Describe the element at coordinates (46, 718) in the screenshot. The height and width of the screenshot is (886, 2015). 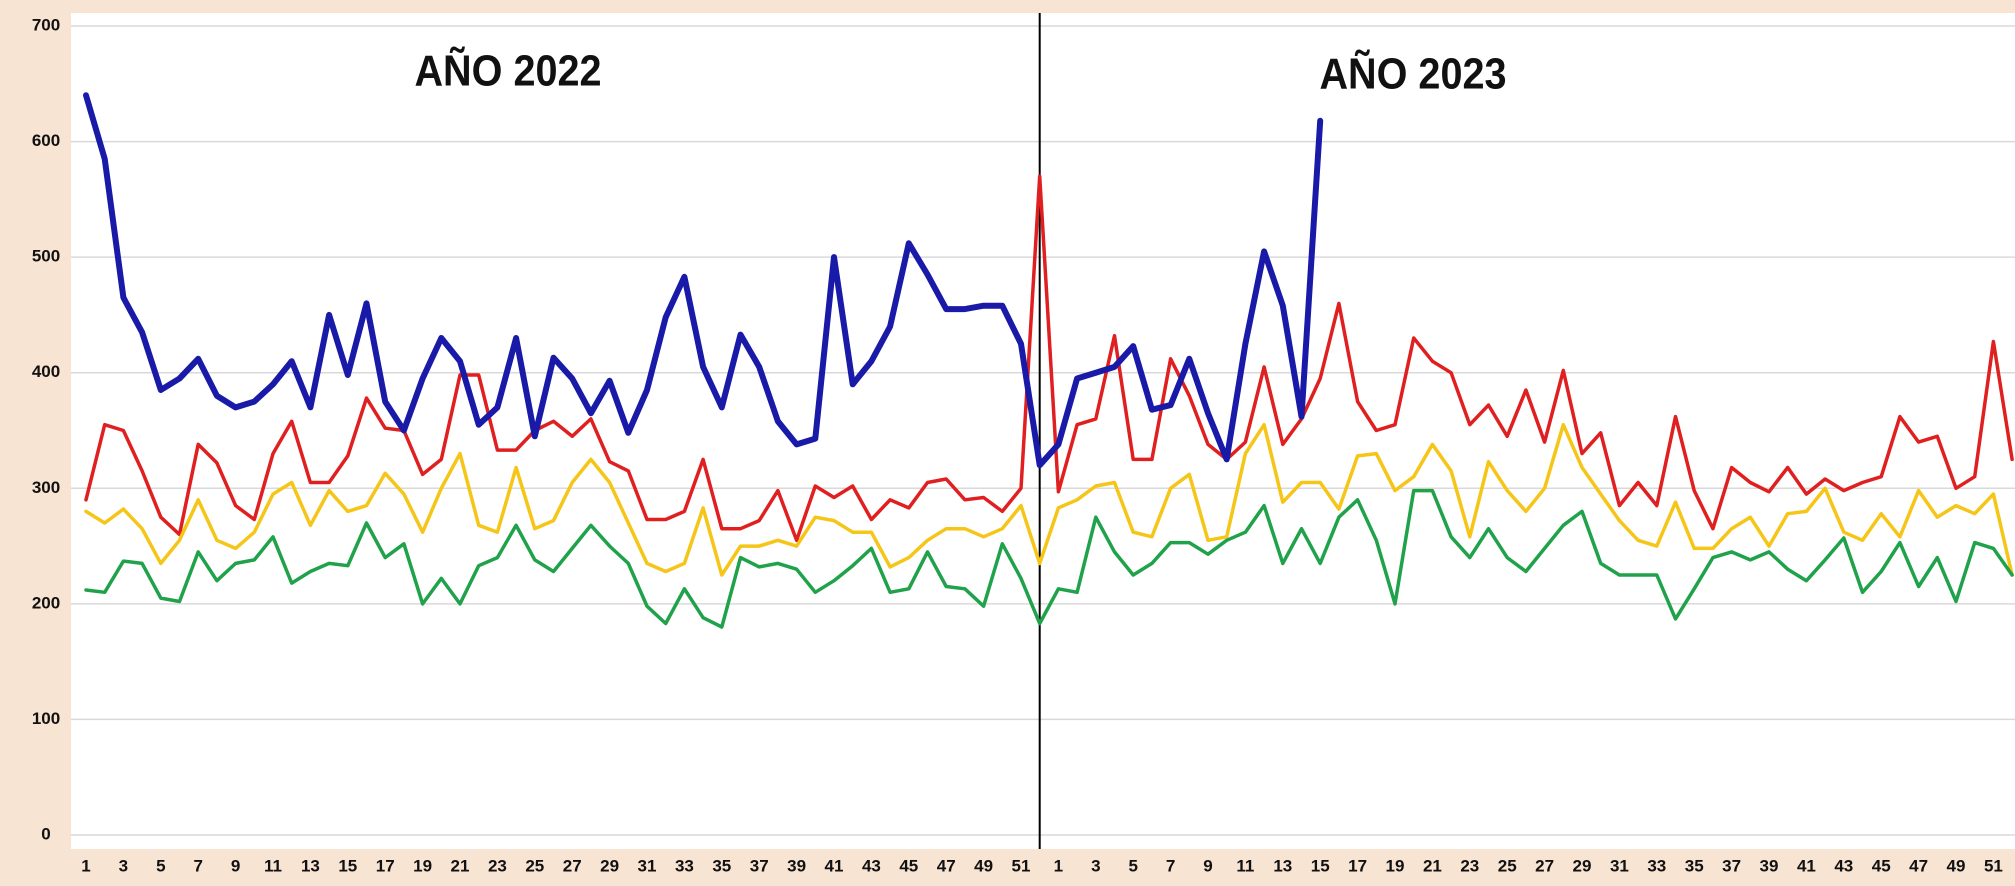
I see `y-tick-label: 100` at that location.